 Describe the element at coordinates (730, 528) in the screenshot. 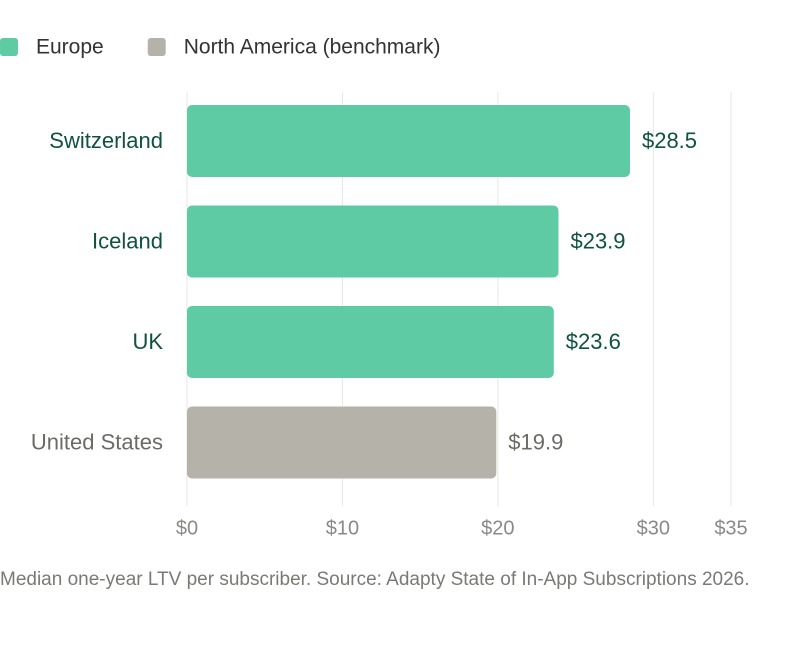

I see `x-tick-label: $35` at that location.